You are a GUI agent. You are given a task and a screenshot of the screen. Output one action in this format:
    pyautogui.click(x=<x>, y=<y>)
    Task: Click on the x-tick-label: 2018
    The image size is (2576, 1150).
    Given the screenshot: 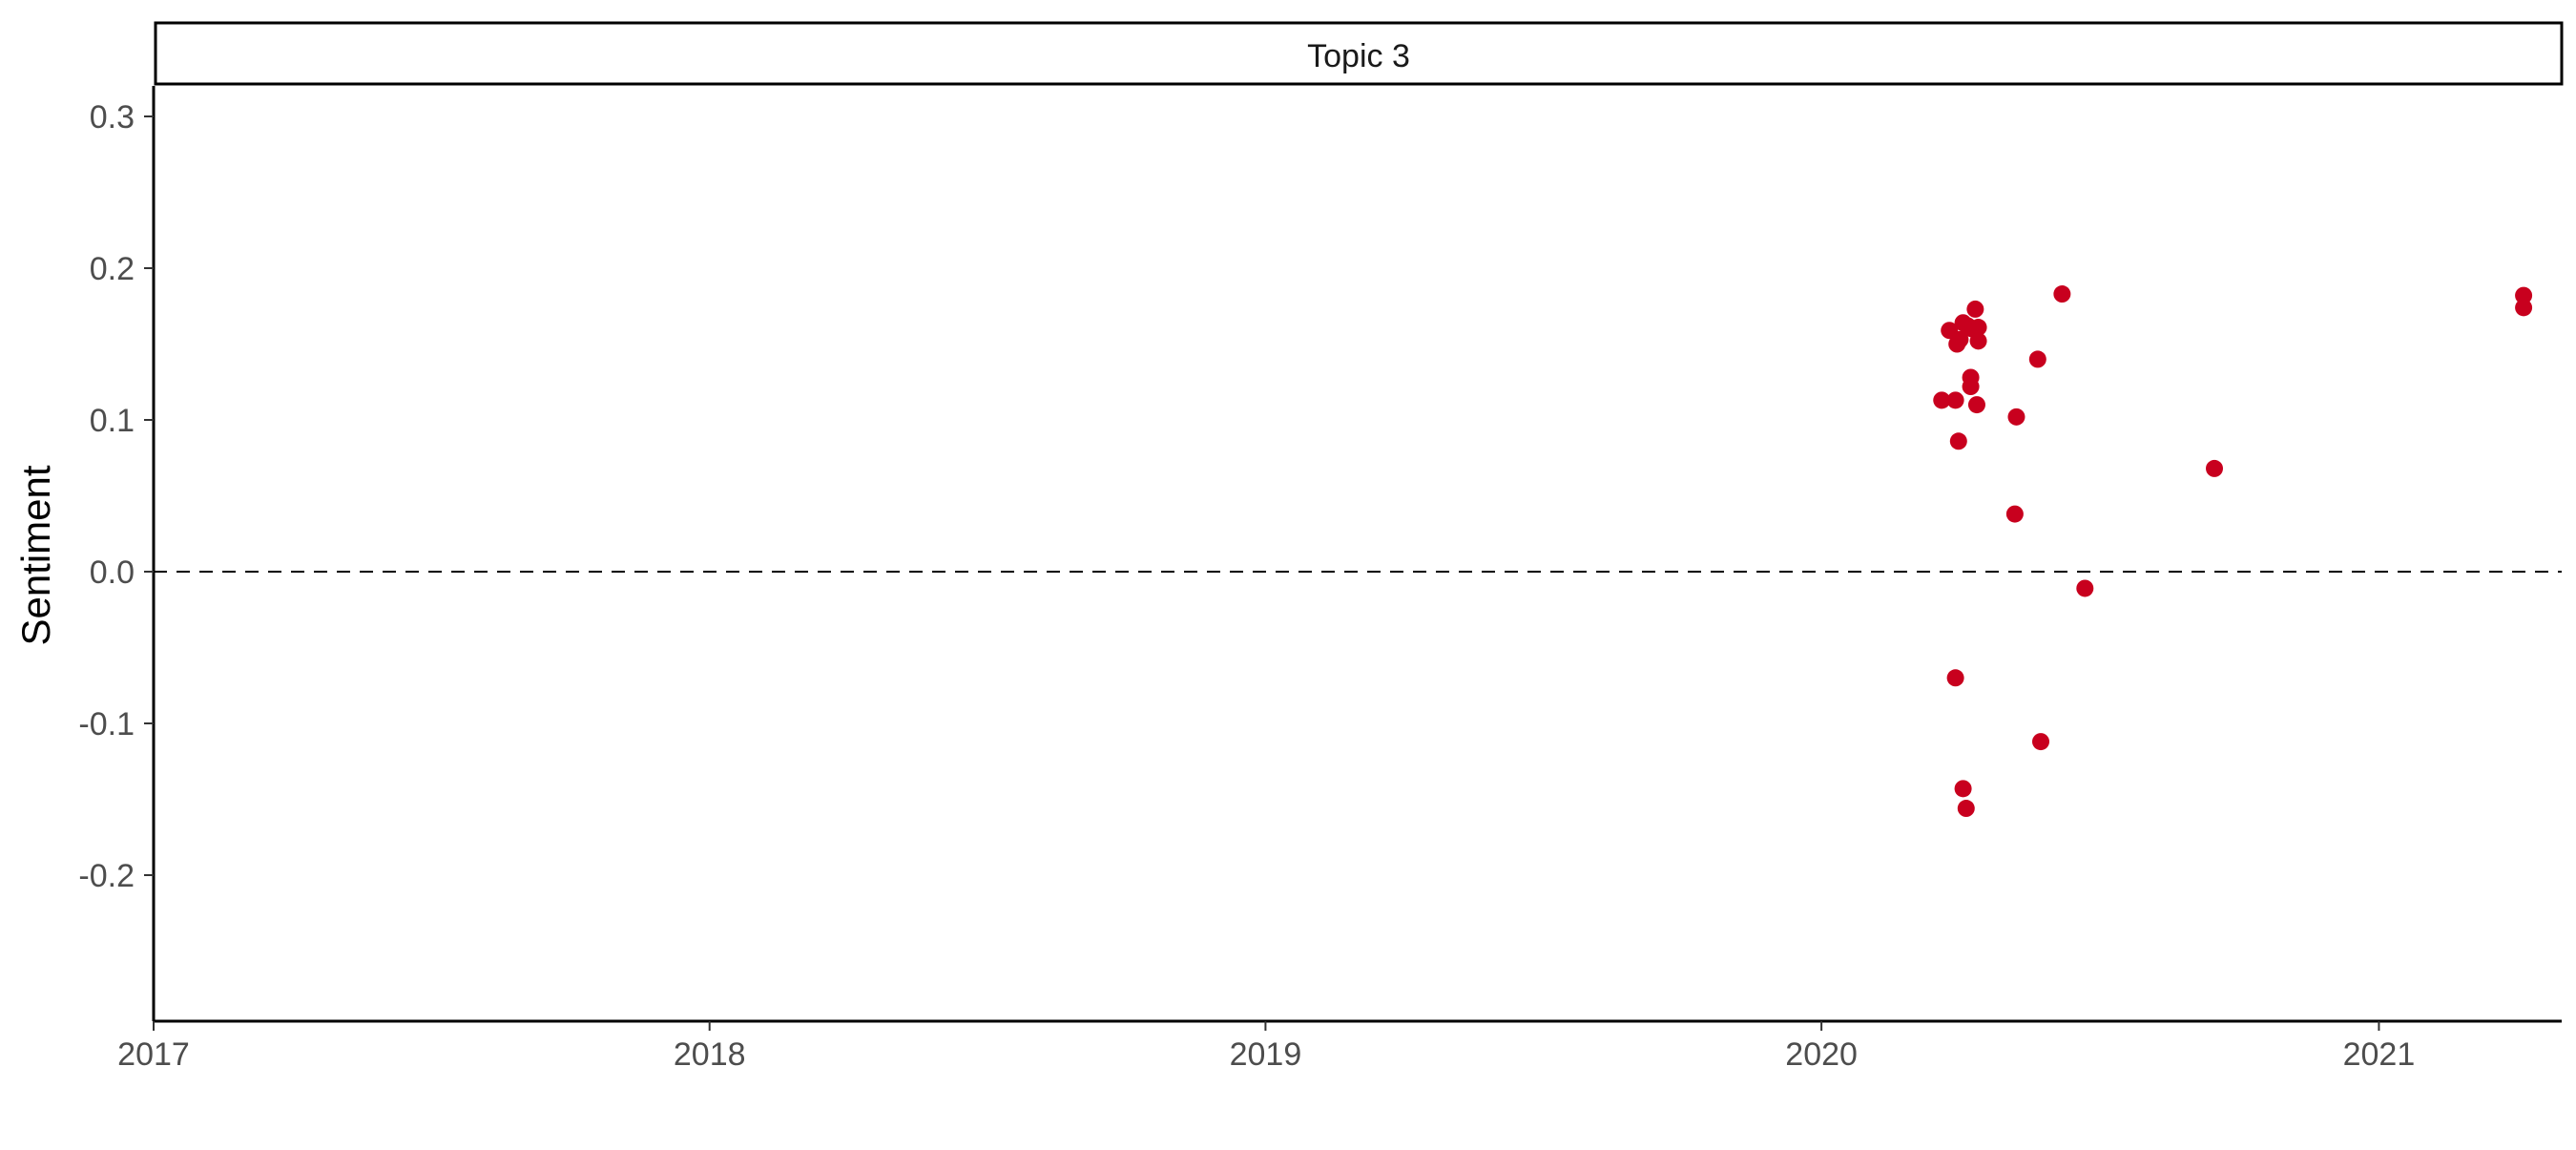 What is the action you would take?
    pyautogui.click(x=710, y=1054)
    